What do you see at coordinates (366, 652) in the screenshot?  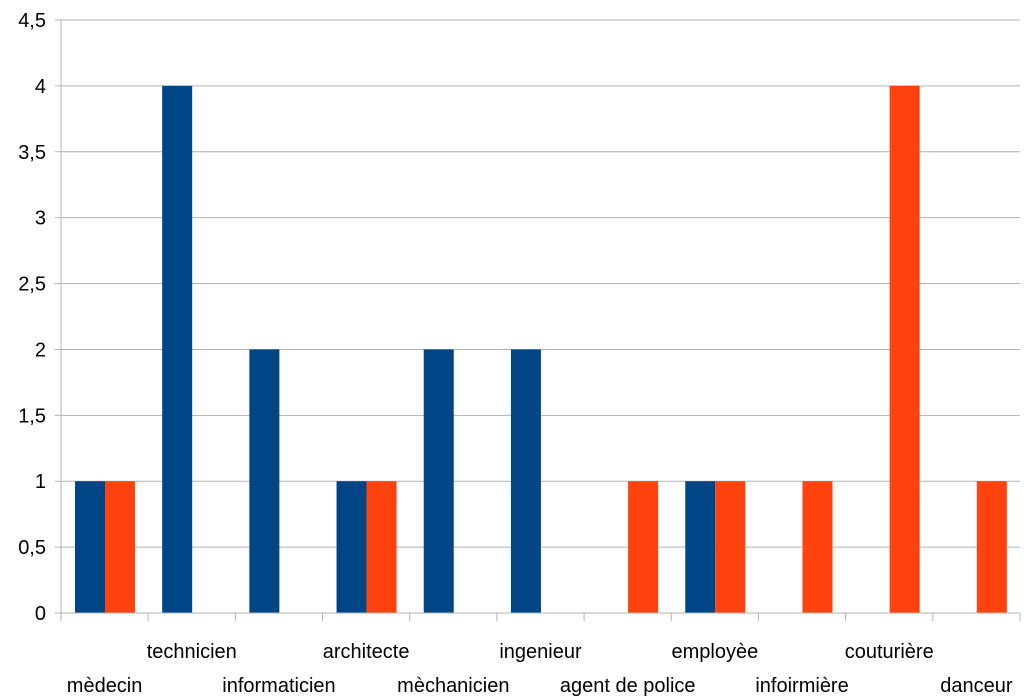 I see `x-tick-label: architecte` at bounding box center [366, 652].